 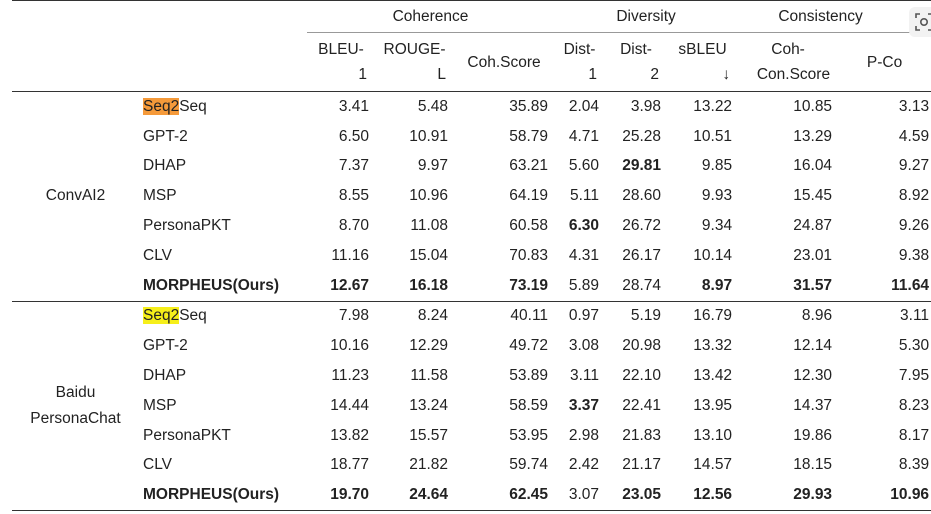 What do you see at coordinates (341, 49) in the screenshot?
I see `column-header-line: BLEU-` at bounding box center [341, 49].